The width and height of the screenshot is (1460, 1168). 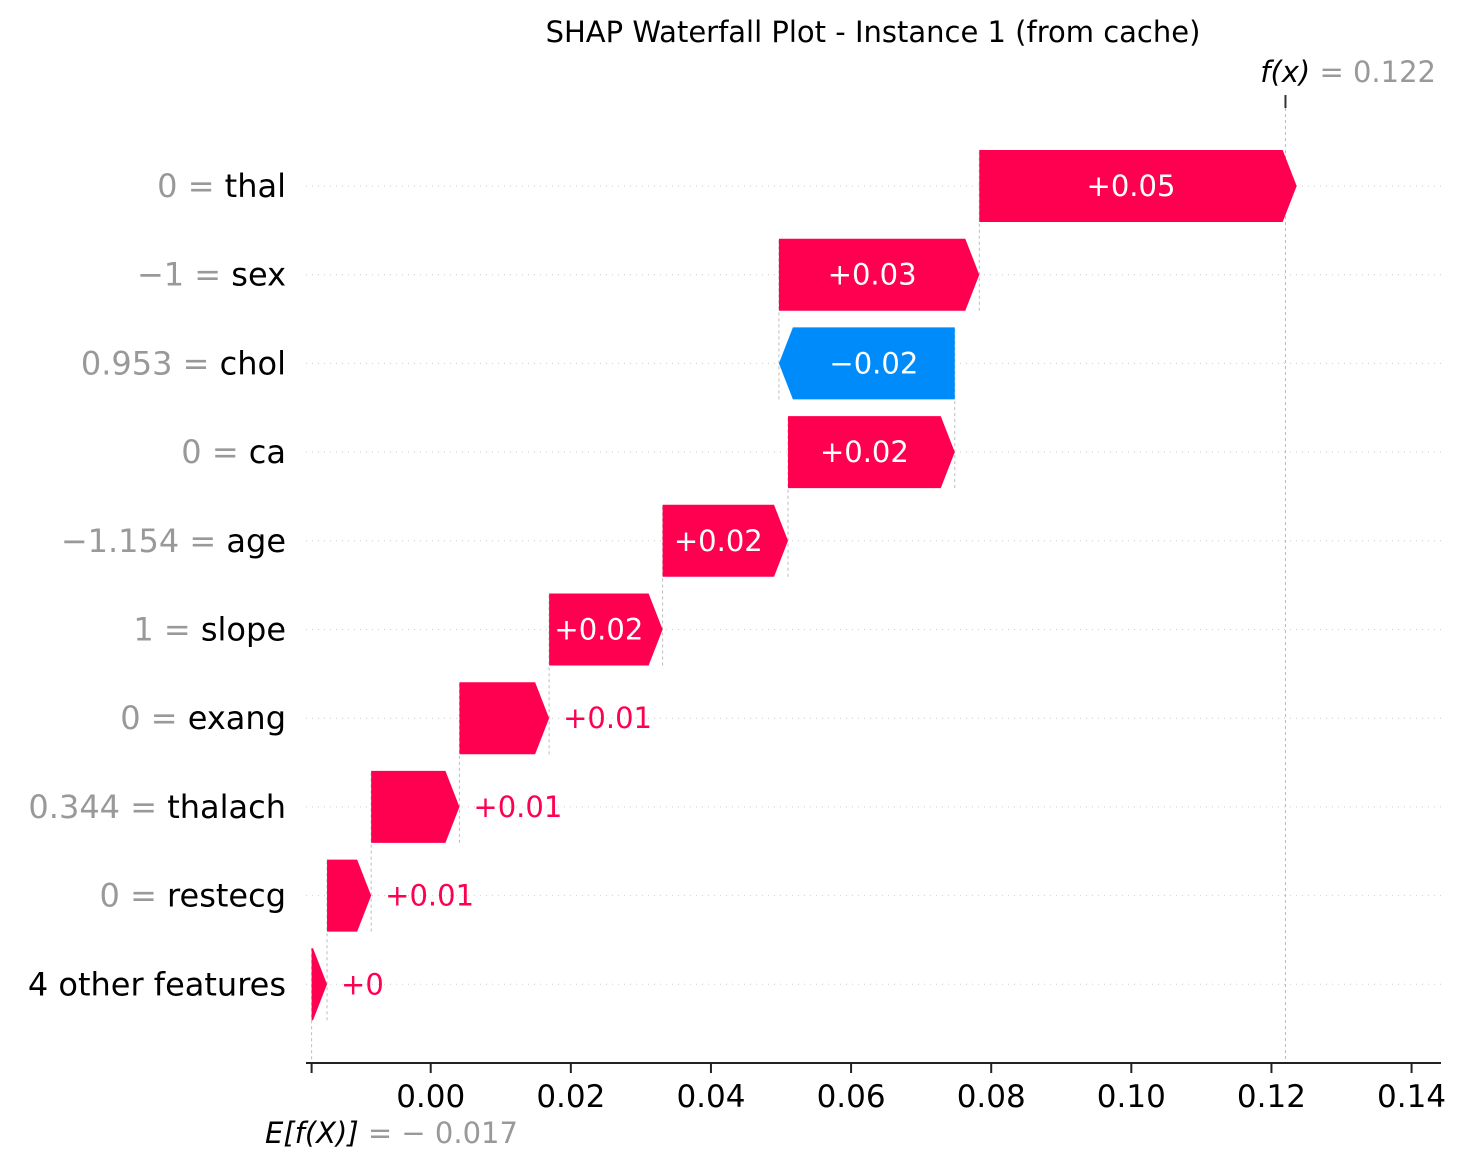 What do you see at coordinates (253, 363) in the screenshot?
I see `feature-name: chol` at bounding box center [253, 363].